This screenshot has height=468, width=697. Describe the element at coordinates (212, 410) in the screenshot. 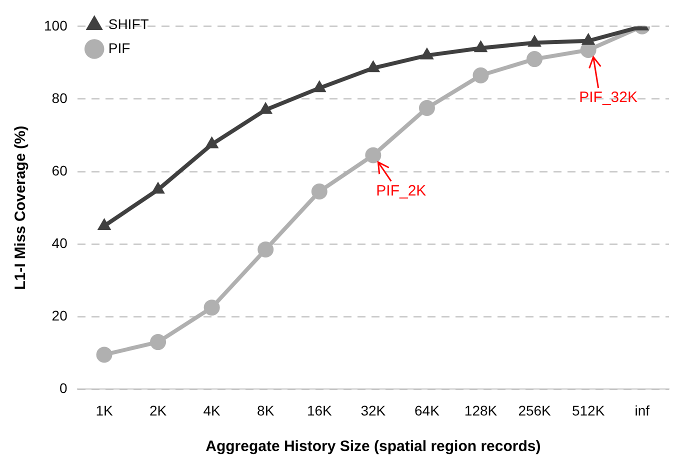

I see `x-tick-label: 4K` at that location.